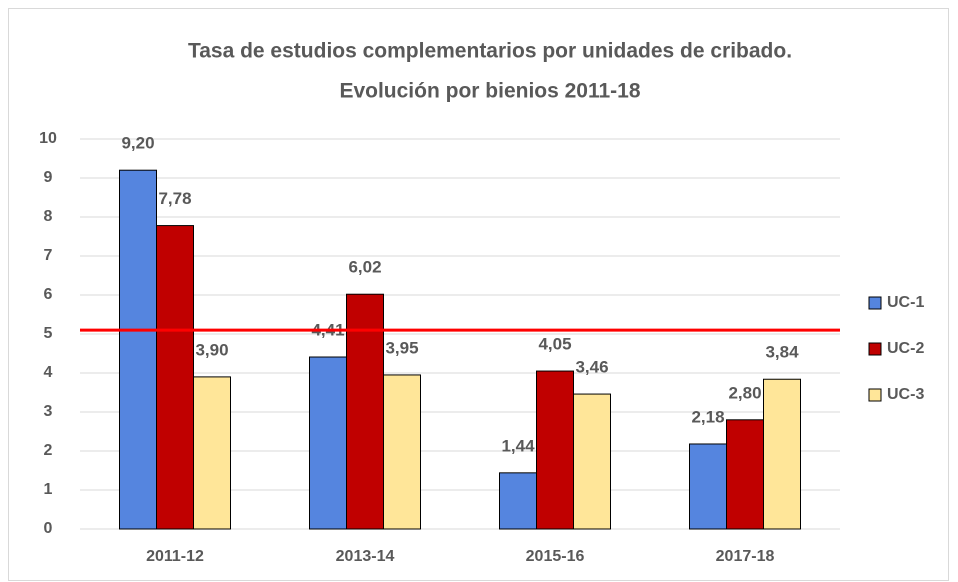  What do you see at coordinates (554, 344) in the screenshot?
I see `value-label: 4,05` at bounding box center [554, 344].